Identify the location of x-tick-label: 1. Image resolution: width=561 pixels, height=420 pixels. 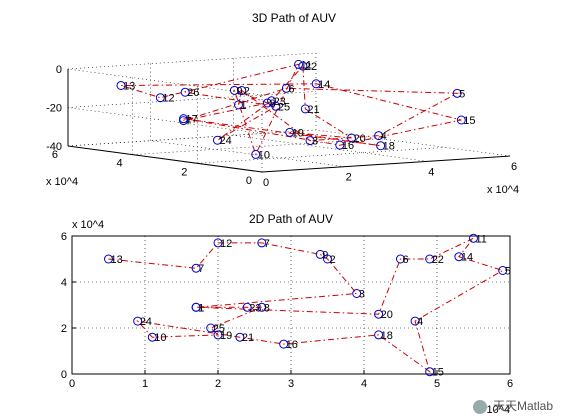
(145, 384).